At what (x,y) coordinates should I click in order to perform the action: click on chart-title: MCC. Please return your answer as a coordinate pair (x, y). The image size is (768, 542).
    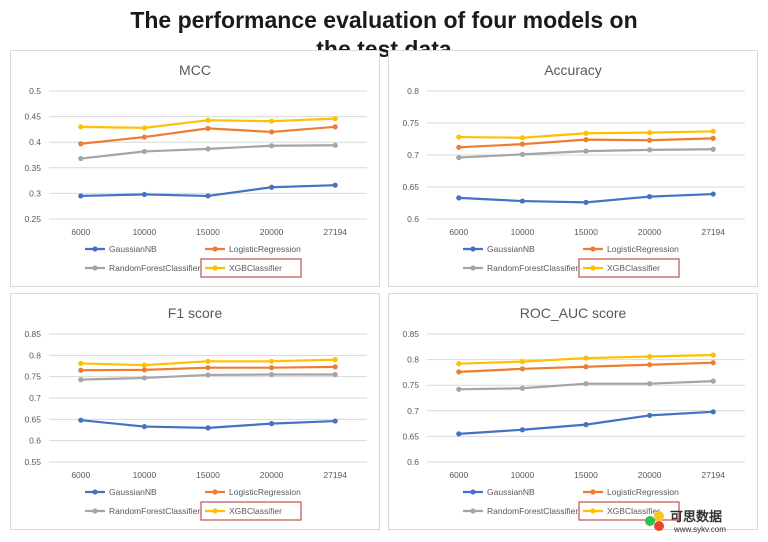
    Looking at the image, I should click on (195, 70).